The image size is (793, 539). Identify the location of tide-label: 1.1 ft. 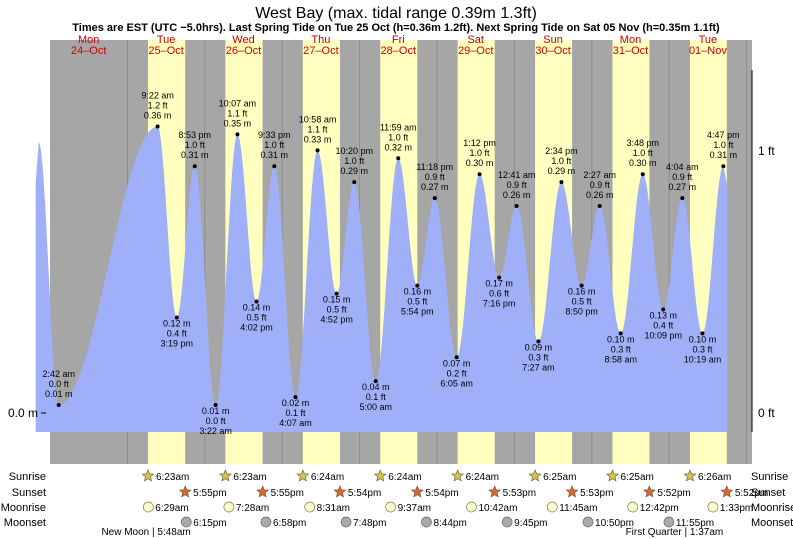
(318, 129).